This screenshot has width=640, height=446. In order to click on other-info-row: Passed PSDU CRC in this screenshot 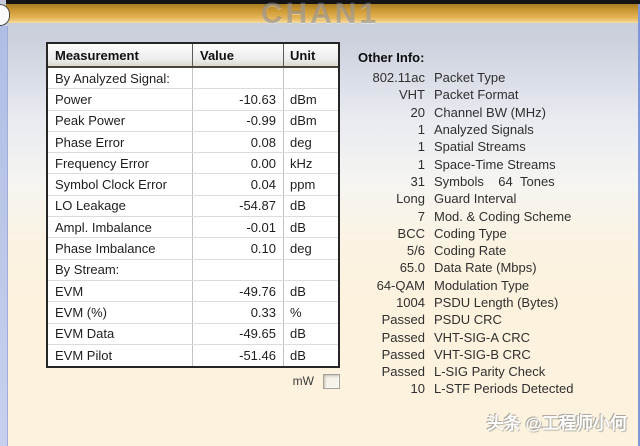, I will do `click(465, 319)`.